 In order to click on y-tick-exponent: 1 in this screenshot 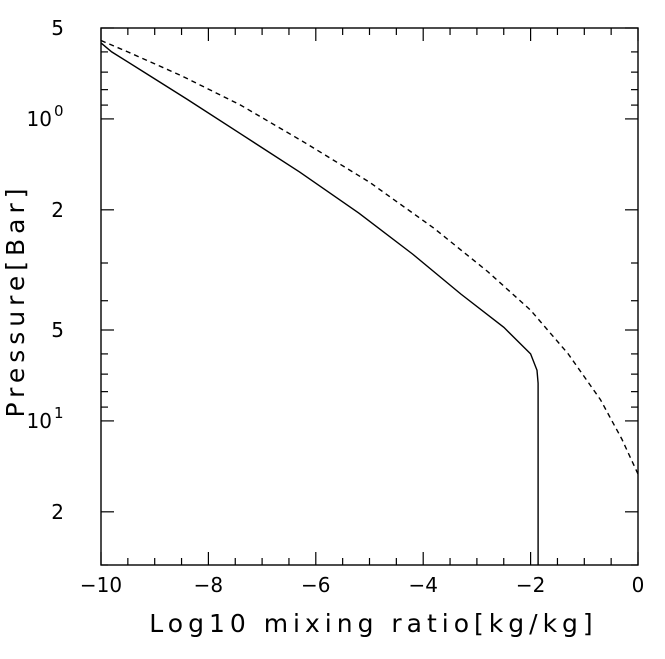, I will do `click(59, 413)`.